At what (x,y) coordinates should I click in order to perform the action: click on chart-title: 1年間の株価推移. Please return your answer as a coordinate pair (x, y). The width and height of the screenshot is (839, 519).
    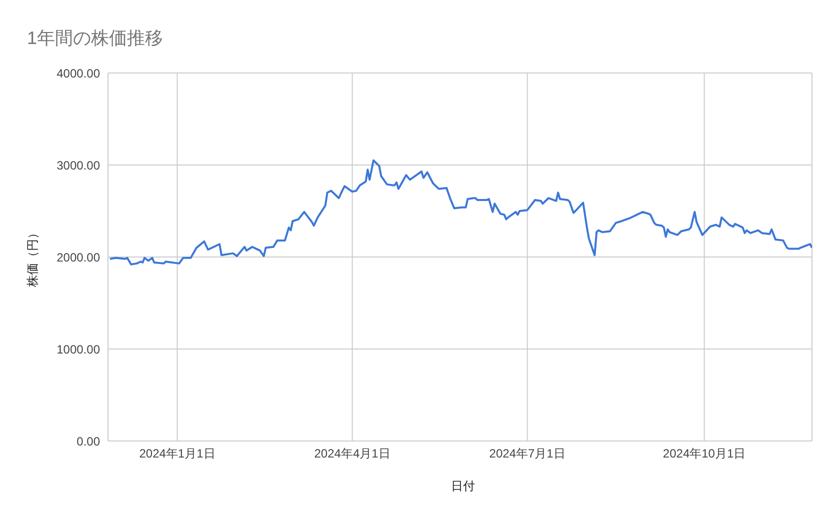
    Looking at the image, I should click on (95, 38).